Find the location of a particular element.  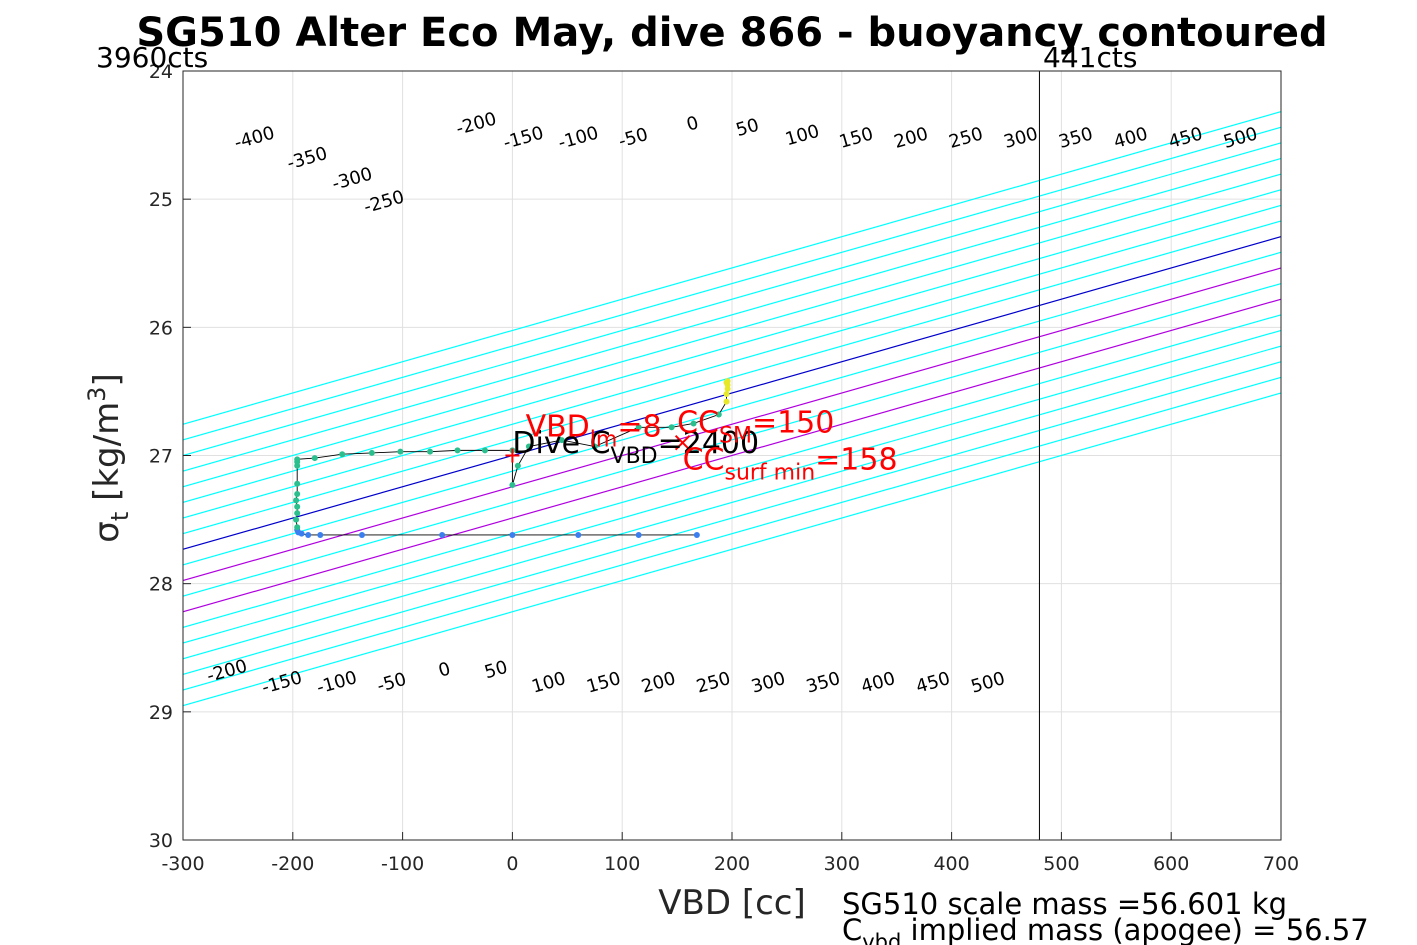

y-axis-label: σt [kg/m3] is located at coordinates (108, 457).